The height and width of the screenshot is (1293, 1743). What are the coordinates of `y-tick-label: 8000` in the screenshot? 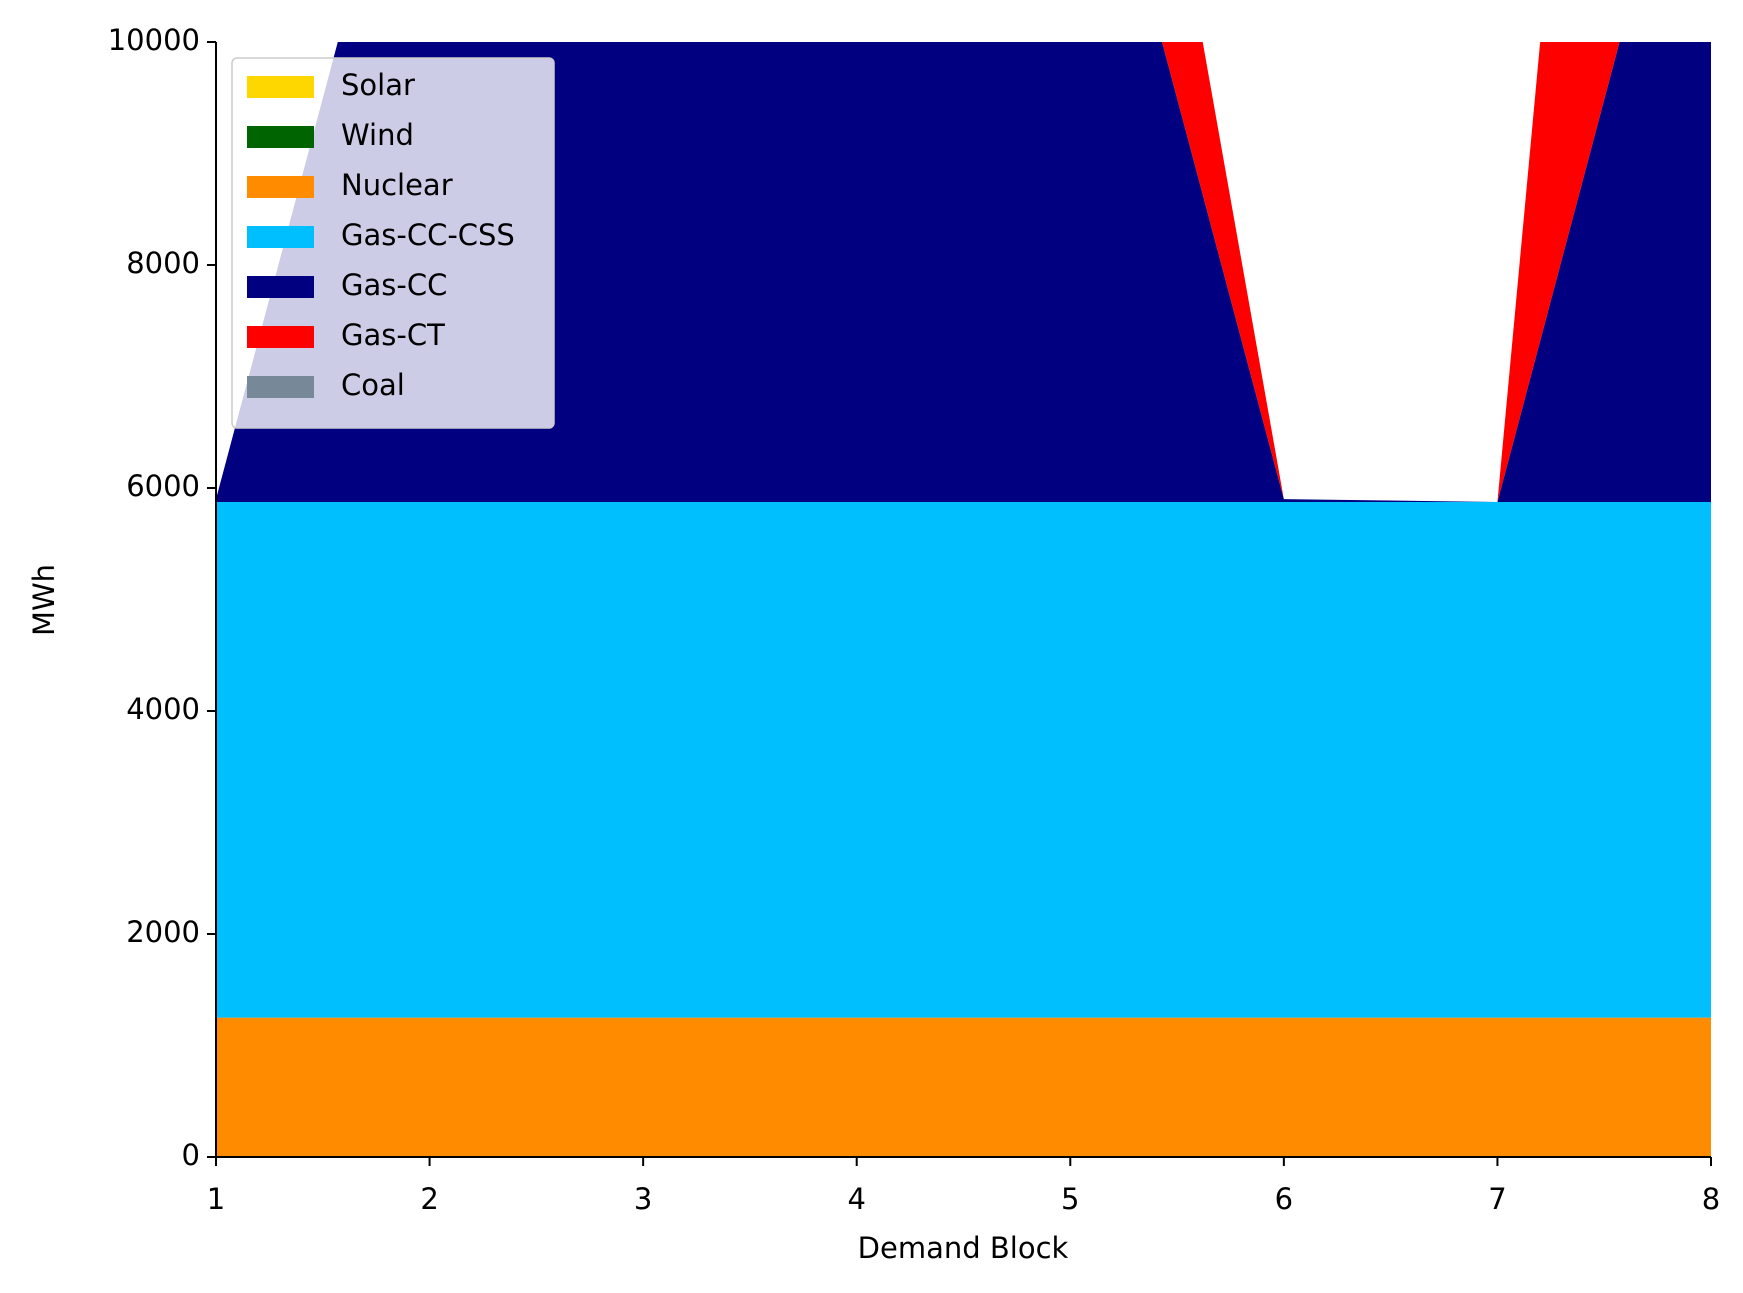 It's located at (163, 263).